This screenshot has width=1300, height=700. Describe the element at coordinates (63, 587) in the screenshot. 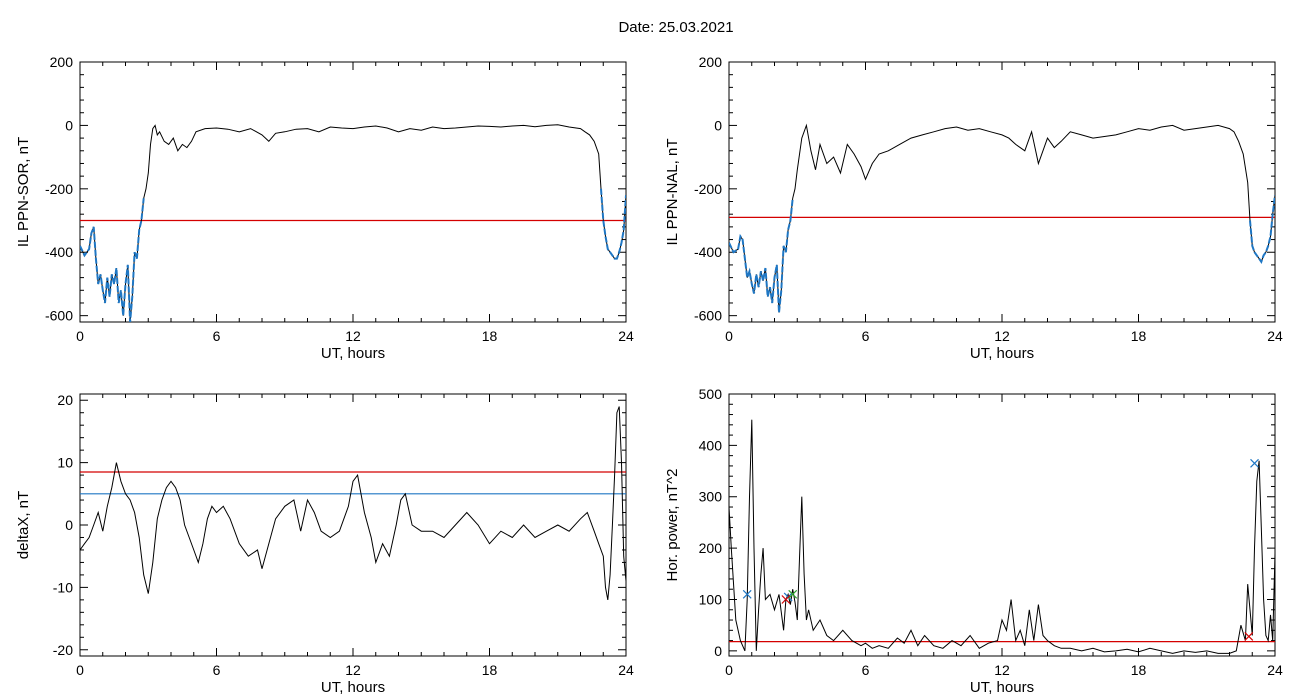

I see `y-tick-label: -10` at that location.